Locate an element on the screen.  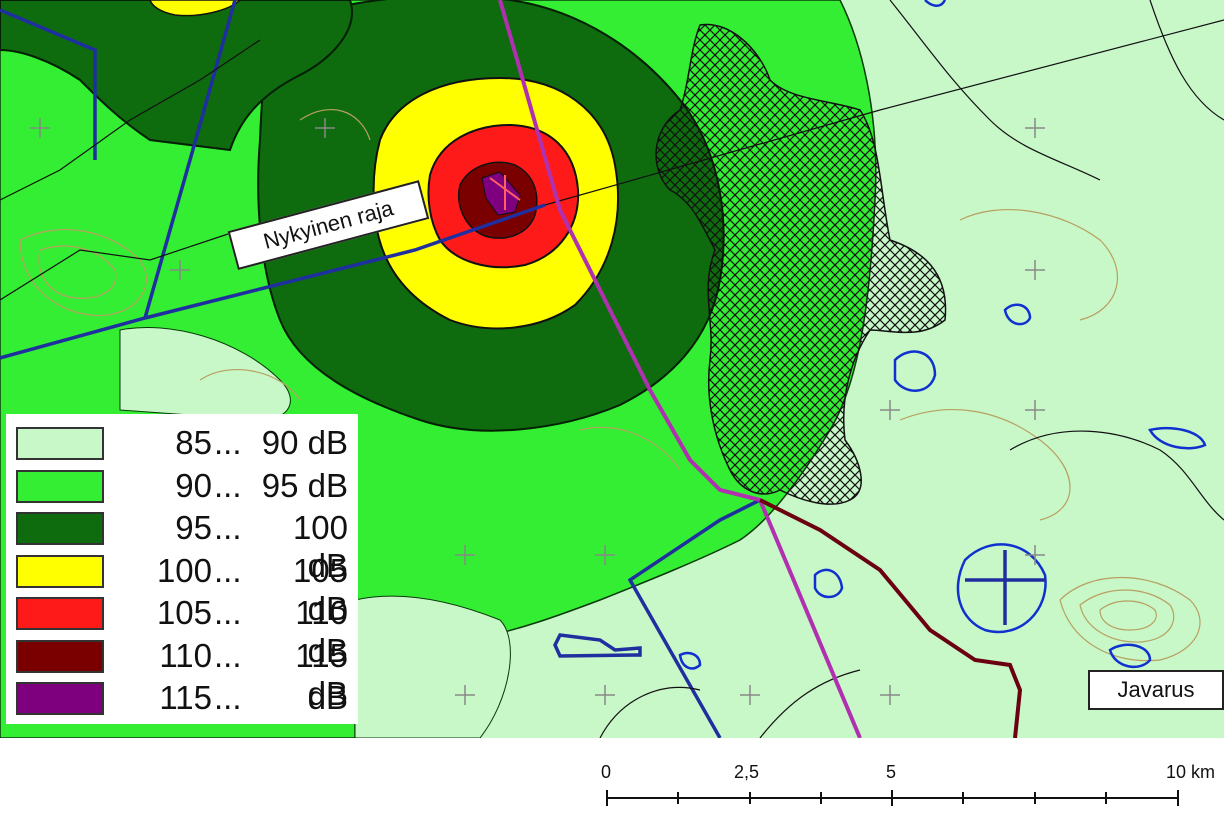
legend-row: 110... 115 dB is located at coordinates (186, 674).